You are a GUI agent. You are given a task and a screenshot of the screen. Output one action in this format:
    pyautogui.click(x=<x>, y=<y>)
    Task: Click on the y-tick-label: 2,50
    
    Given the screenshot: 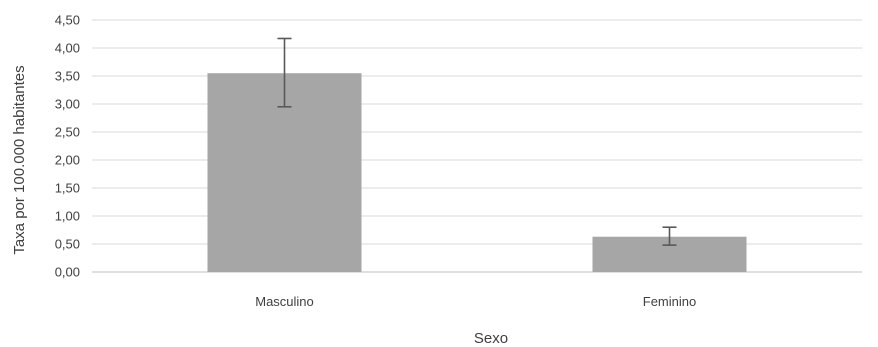 What is the action you would take?
    pyautogui.click(x=67, y=132)
    